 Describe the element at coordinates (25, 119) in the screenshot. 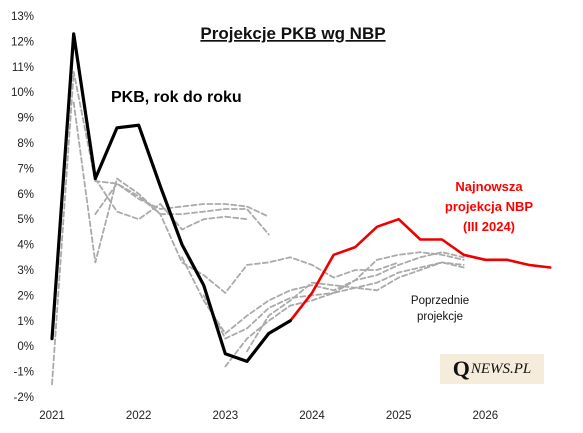

I see `y-tick-label: 9%` at that location.